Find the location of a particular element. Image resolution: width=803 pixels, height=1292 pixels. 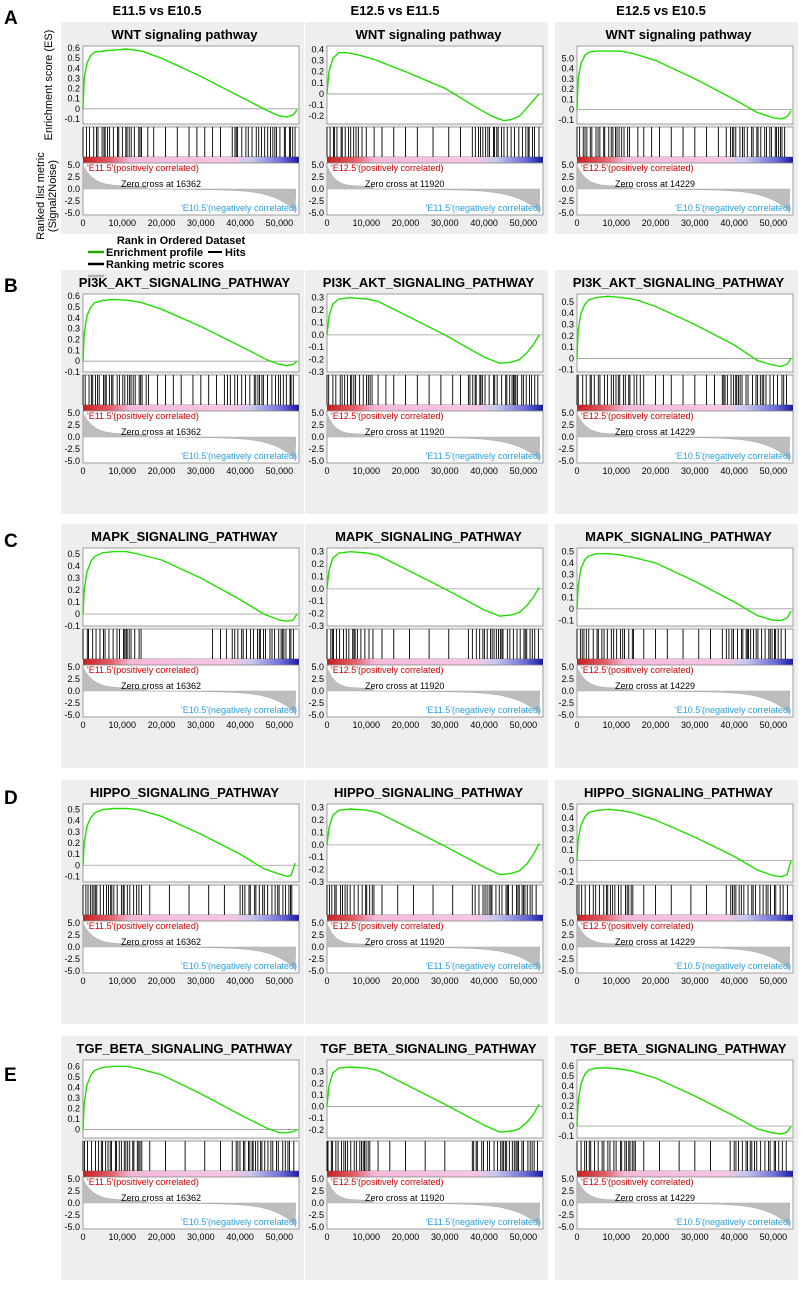

y-axis-label-metric-line1: Ranked list metric is located at coordinates (41, 196).